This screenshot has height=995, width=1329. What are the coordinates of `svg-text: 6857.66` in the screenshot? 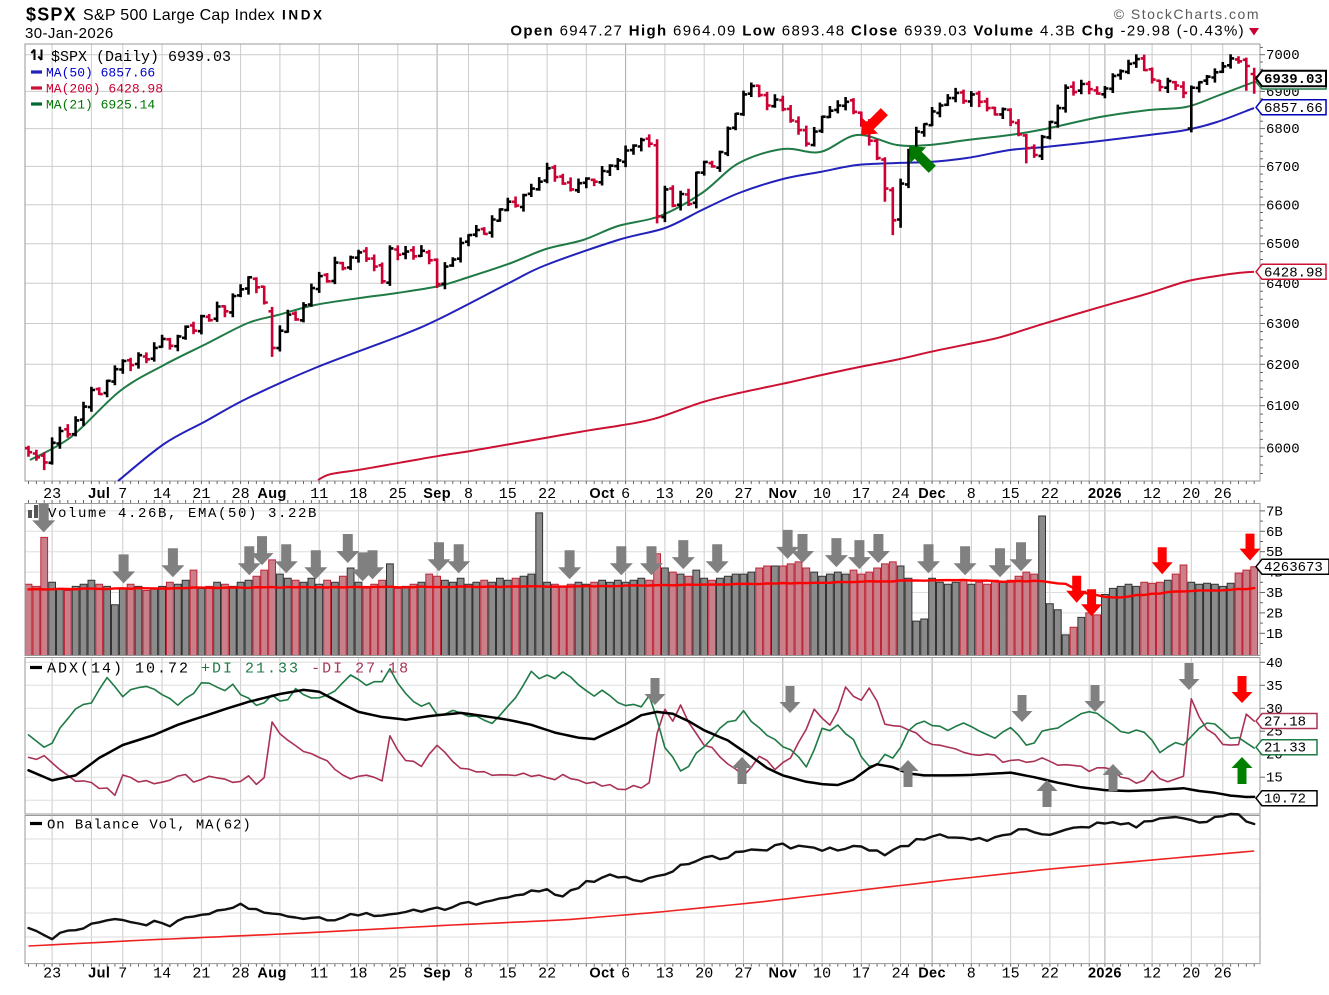 It's located at (1293, 109).